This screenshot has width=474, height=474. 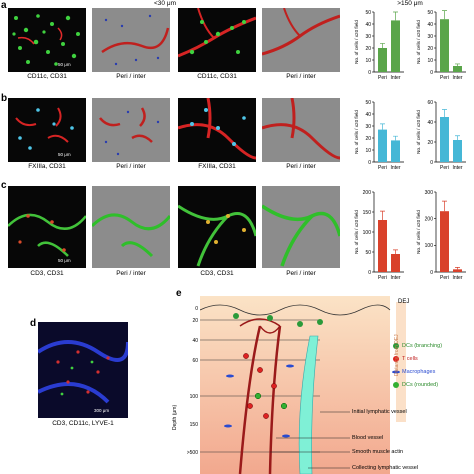 I want to click on micrograph-b4, so click(x=301, y=130).